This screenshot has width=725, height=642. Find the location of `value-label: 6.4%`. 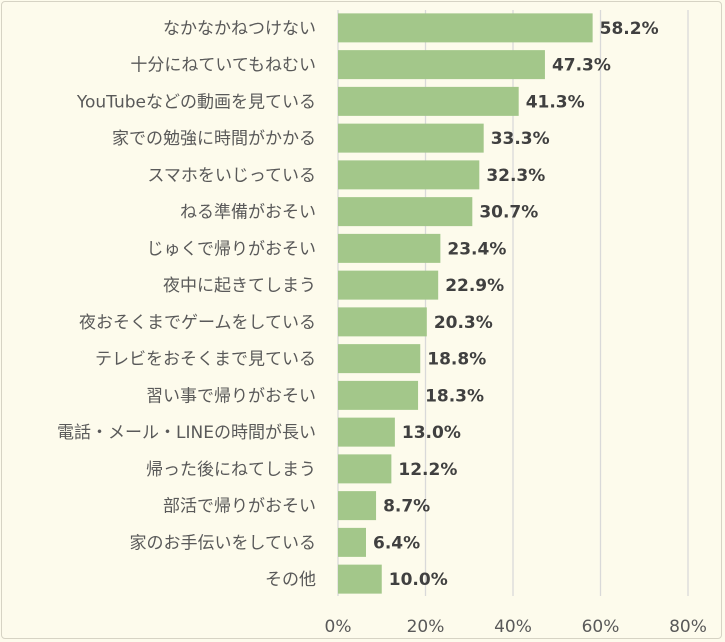

value-label: 6.4% is located at coordinates (396, 543).